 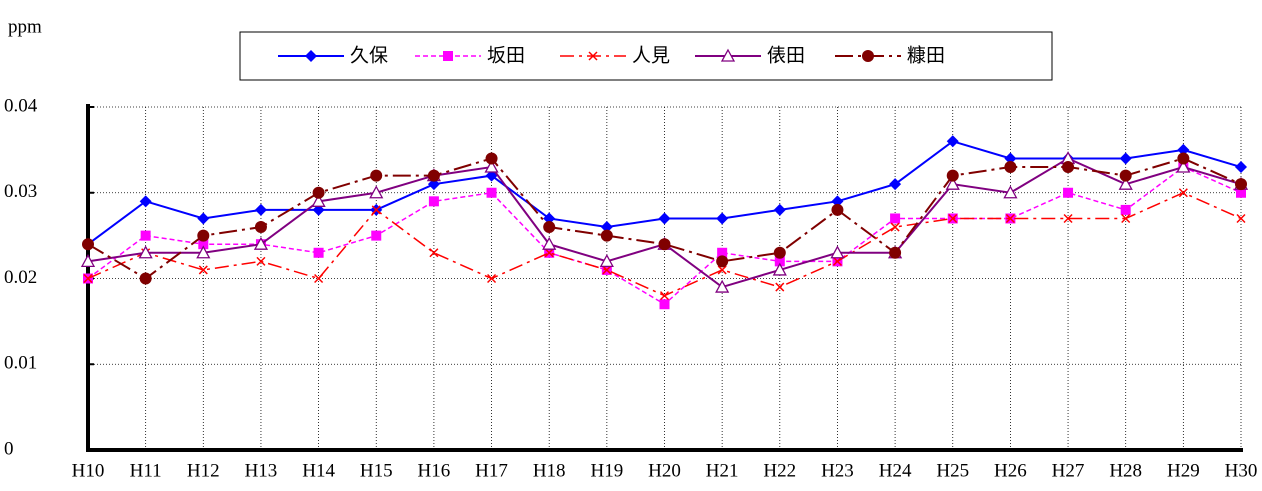 I want to click on x-tick-label: H11, so click(x=146, y=470).